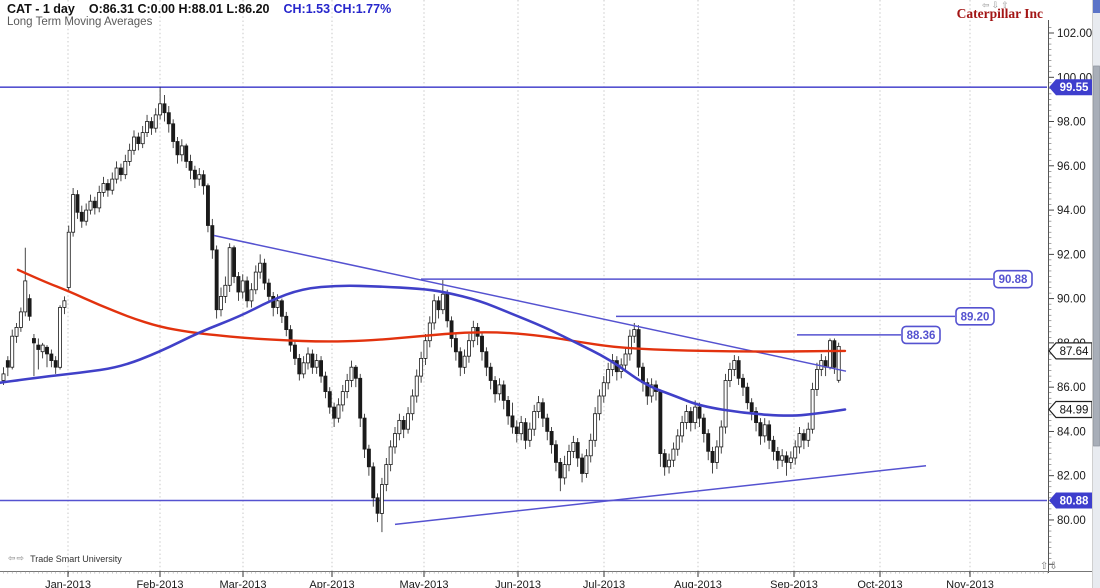 The height and width of the screenshot is (588, 1100). What do you see at coordinates (331, 583) in the screenshot?
I see `month-label: Apr-2013` at bounding box center [331, 583].